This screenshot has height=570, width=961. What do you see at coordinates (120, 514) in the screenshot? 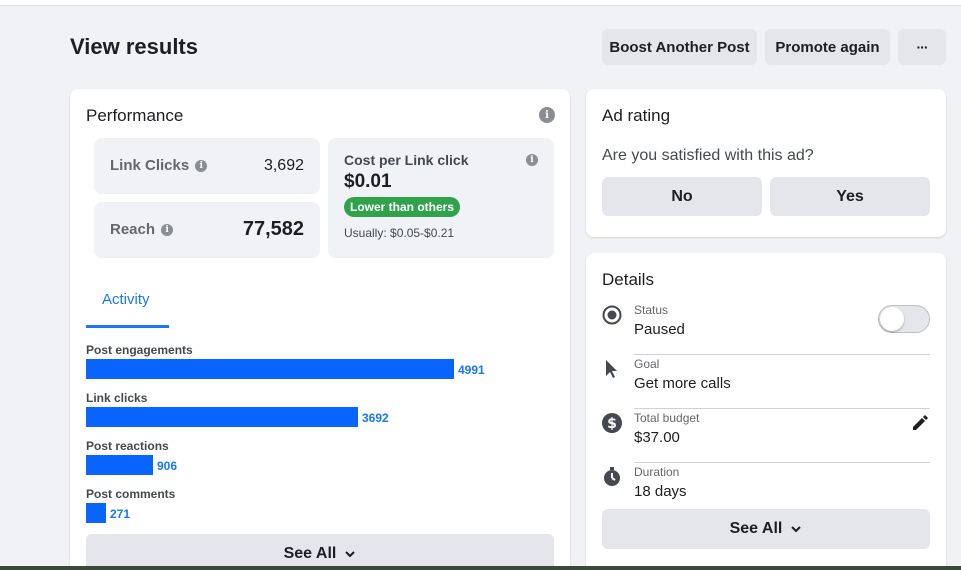
I see `bar-value: 271` at bounding box center [120, 514].